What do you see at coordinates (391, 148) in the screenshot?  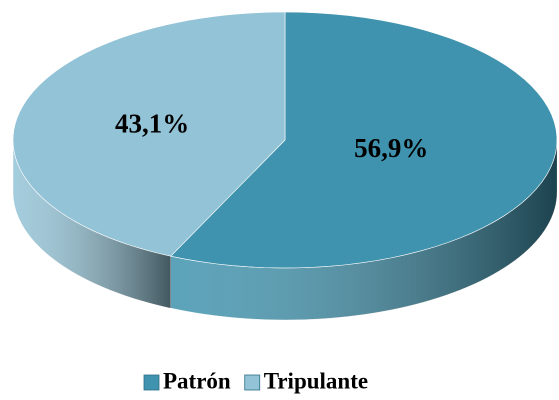 I see `value-label: 56,9%` at bounding box center [391, 148].